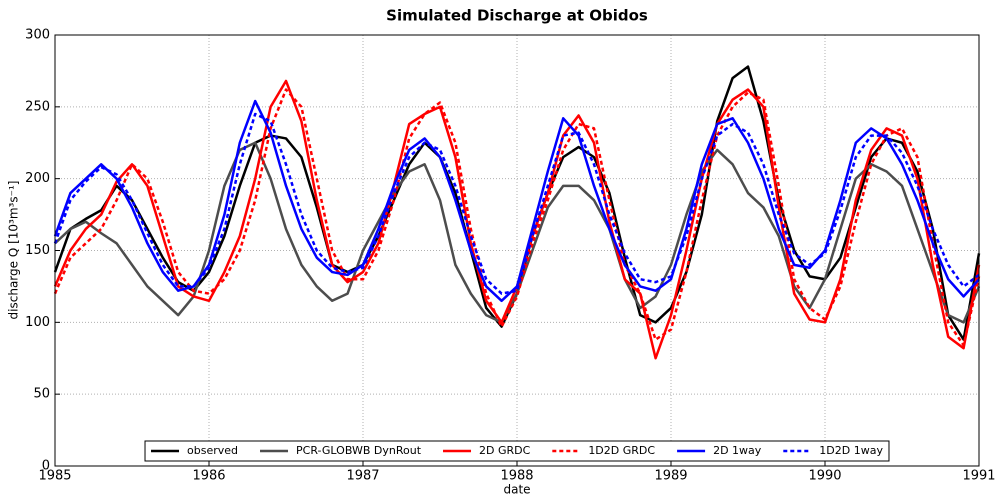 This screenshot has height=499, width=998. What do you see at coordinates (670, 476) in the screenshot?
I see `x-tick-label: 1989` at bounding box center [670, 476].